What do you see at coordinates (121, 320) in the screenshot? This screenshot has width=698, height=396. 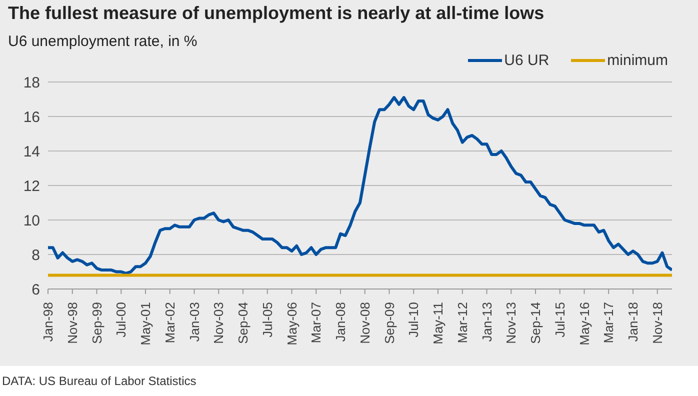 I see `x-tick-label: Jul-00` at bounding box center [121, 320].